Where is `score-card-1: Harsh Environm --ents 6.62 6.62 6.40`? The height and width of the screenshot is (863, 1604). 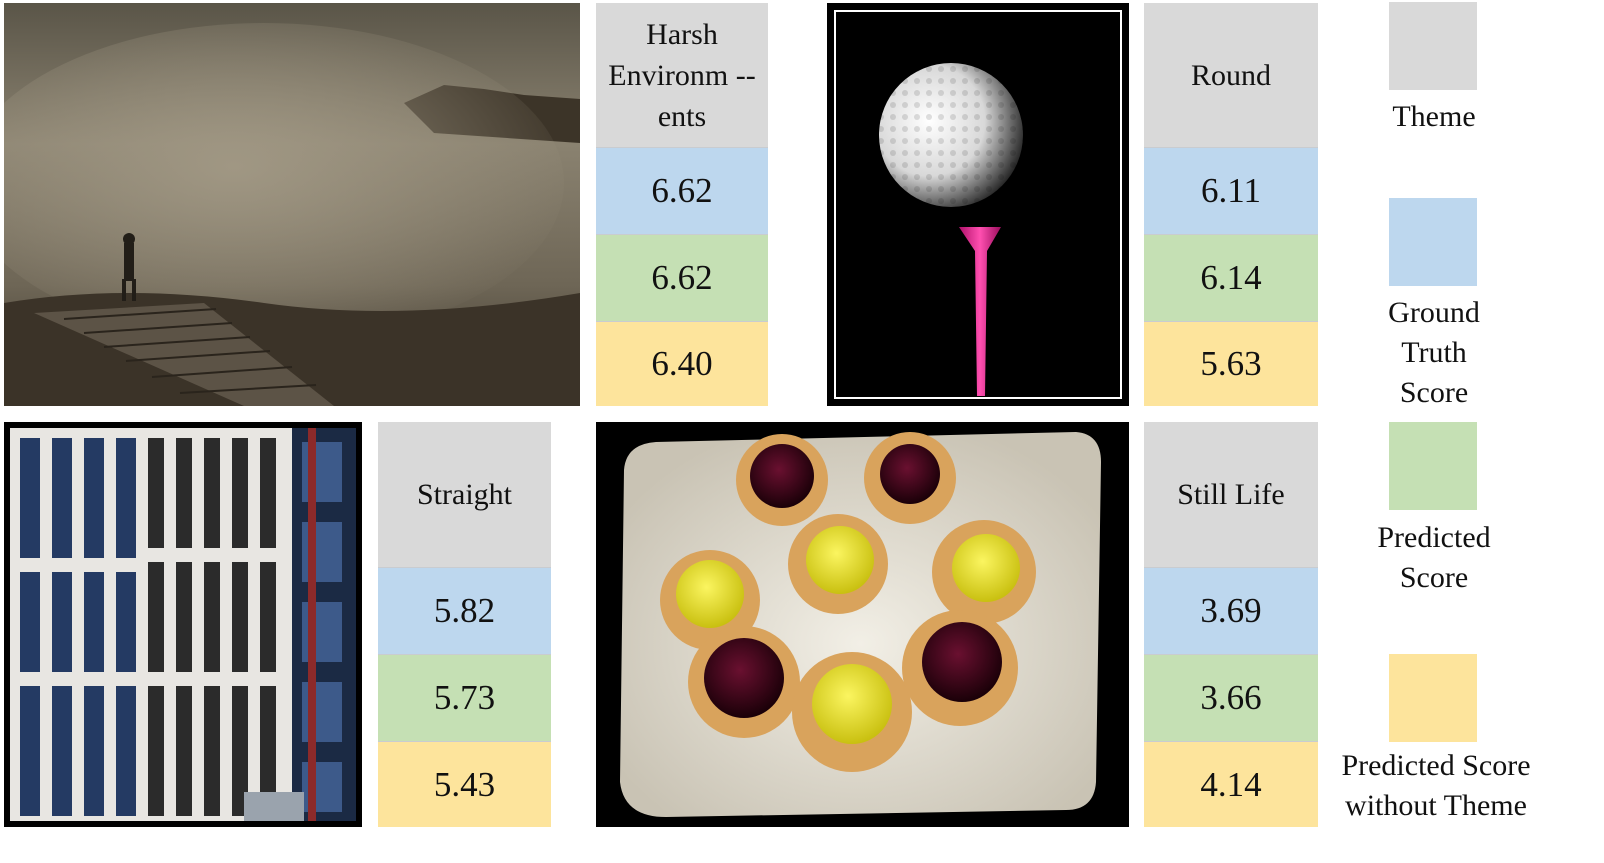
score-card-1: Harsh Environm --ents 6.62 6.62 6.40 is located at coordinates (682, 204).